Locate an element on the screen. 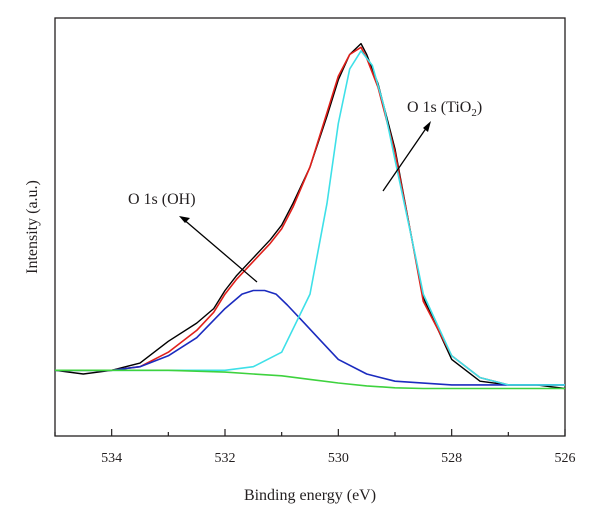  annotation-oh-arrowhead is located at coordinates (184, 219).